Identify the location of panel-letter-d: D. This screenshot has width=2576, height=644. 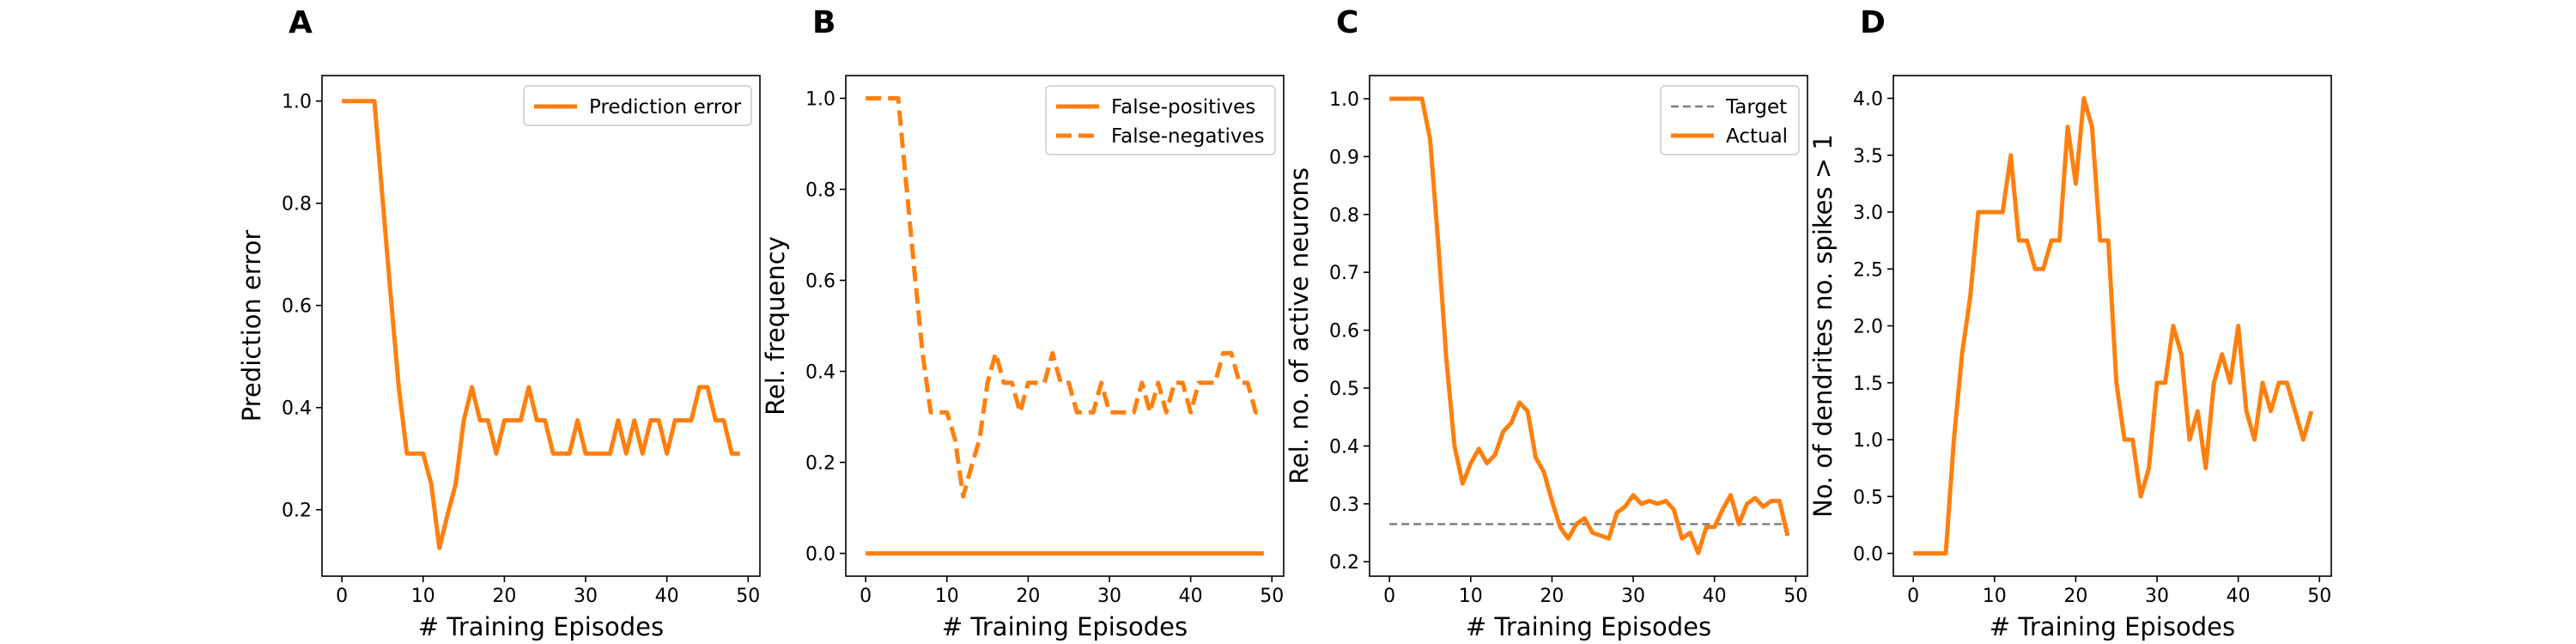
(1873, 23).